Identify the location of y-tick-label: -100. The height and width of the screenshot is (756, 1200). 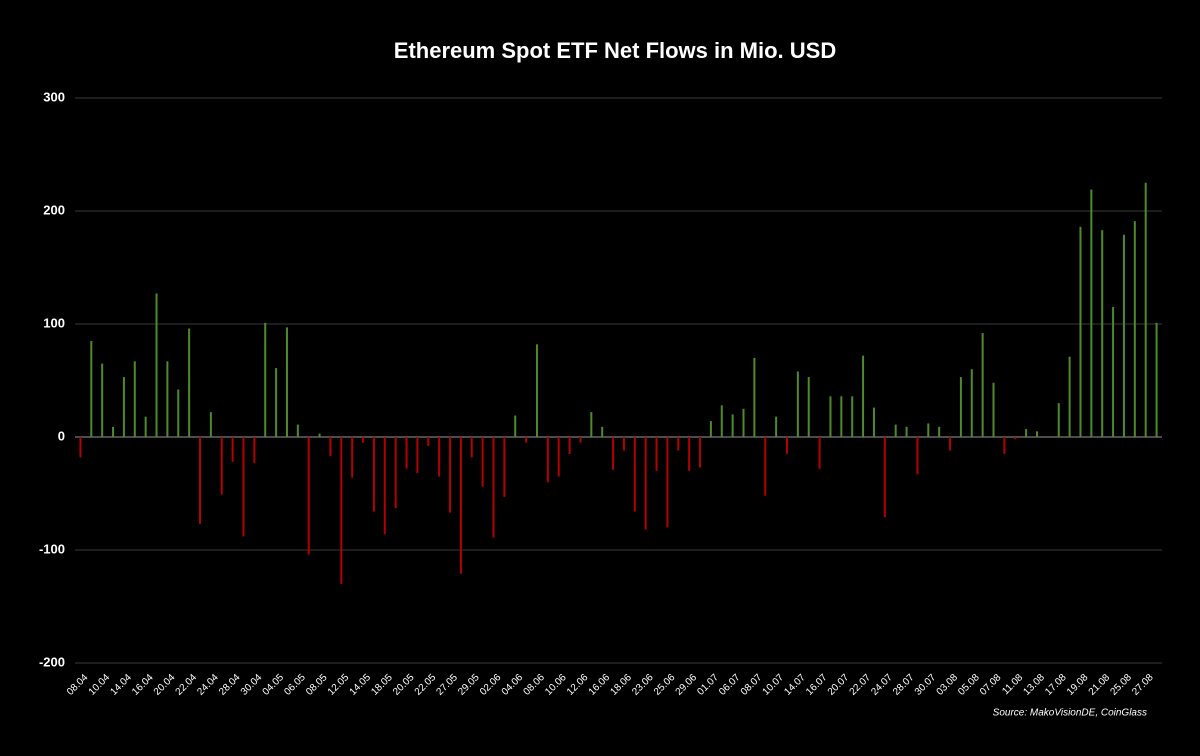
(52, 548).